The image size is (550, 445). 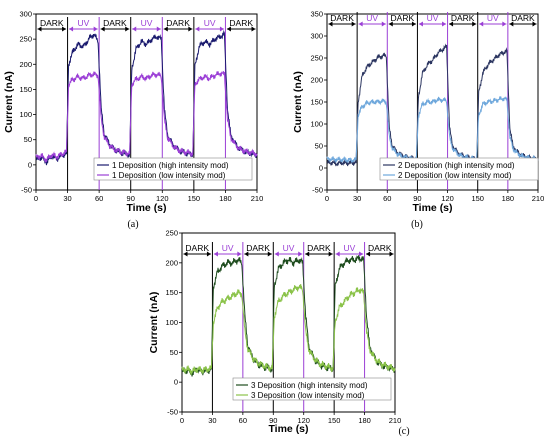 I want to click on legend-entry: 3 Deposition (high intensity mod), so click(x=309, y=385).